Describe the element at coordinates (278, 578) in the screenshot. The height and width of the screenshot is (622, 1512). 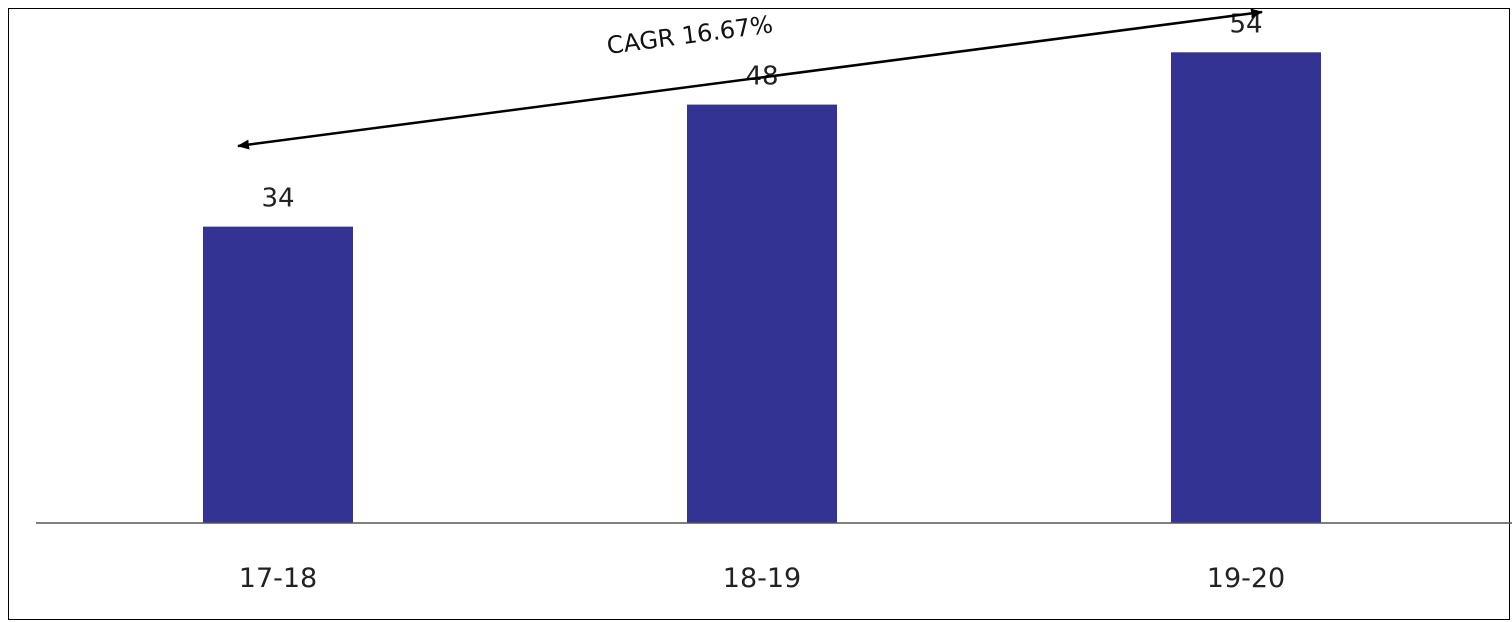
I see `x-tick-label-17-18: 17-18` at that location.